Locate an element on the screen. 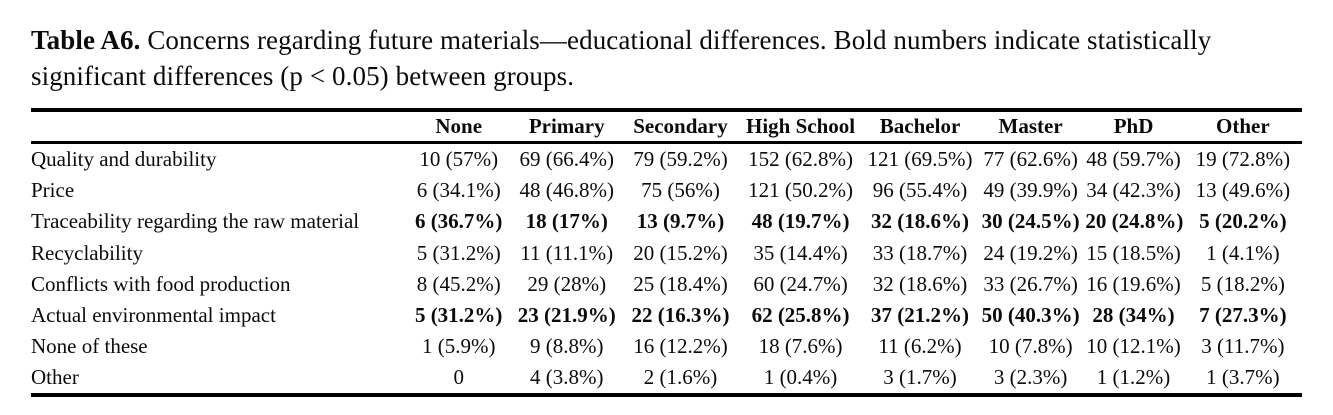 This screenshot has width=1333, height=415. table-cell: 48 (59.7%) is located at coordinates (1133, 159).